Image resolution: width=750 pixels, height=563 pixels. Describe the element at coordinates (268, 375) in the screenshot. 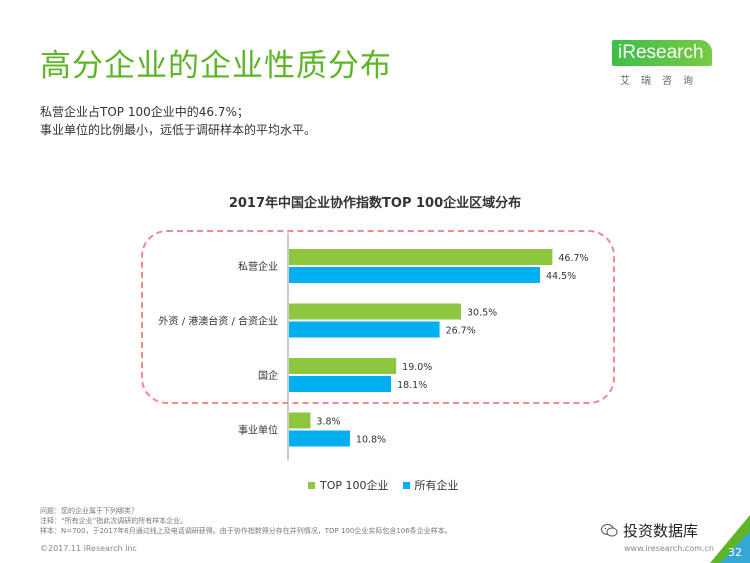

I see `category-label: 国企` at that location.